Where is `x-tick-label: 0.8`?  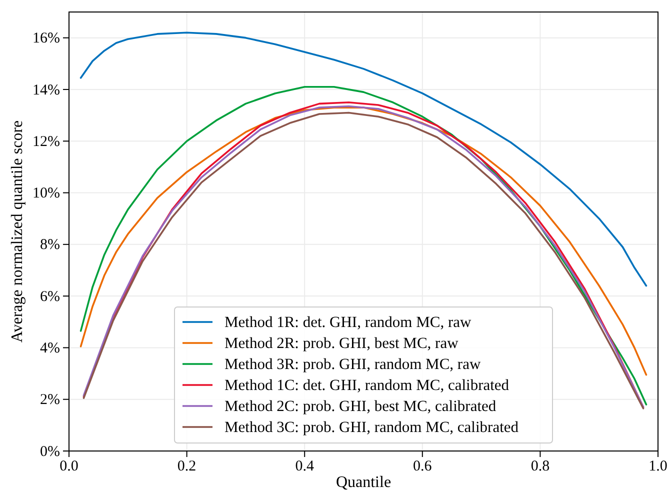 x-tick-label: 0.8 is located at coordinates (540, 466).